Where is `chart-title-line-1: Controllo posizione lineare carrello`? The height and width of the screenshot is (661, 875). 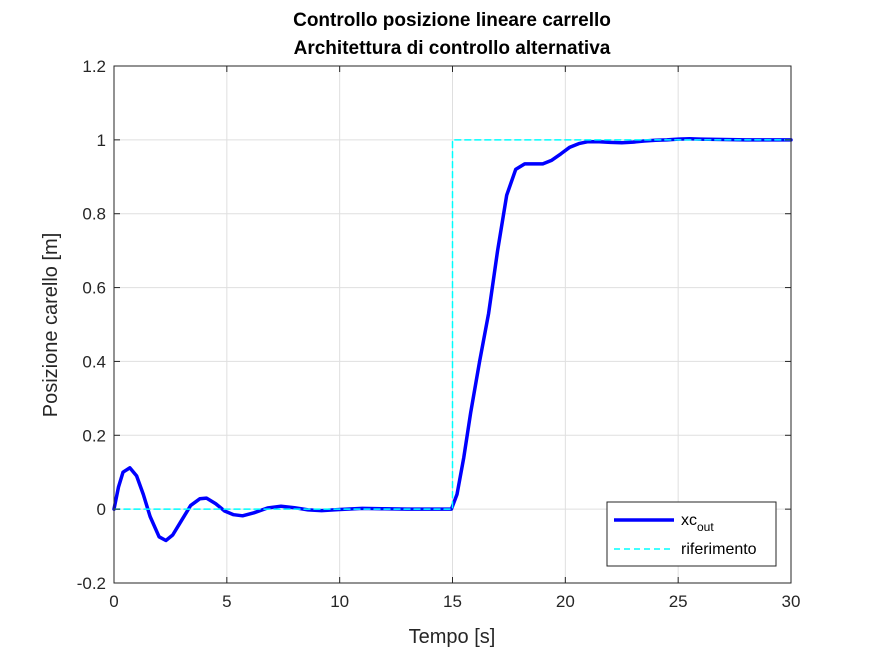 chart-title-line-1: Controllo posizione lineare carrello is located at coordinates (452, 20).